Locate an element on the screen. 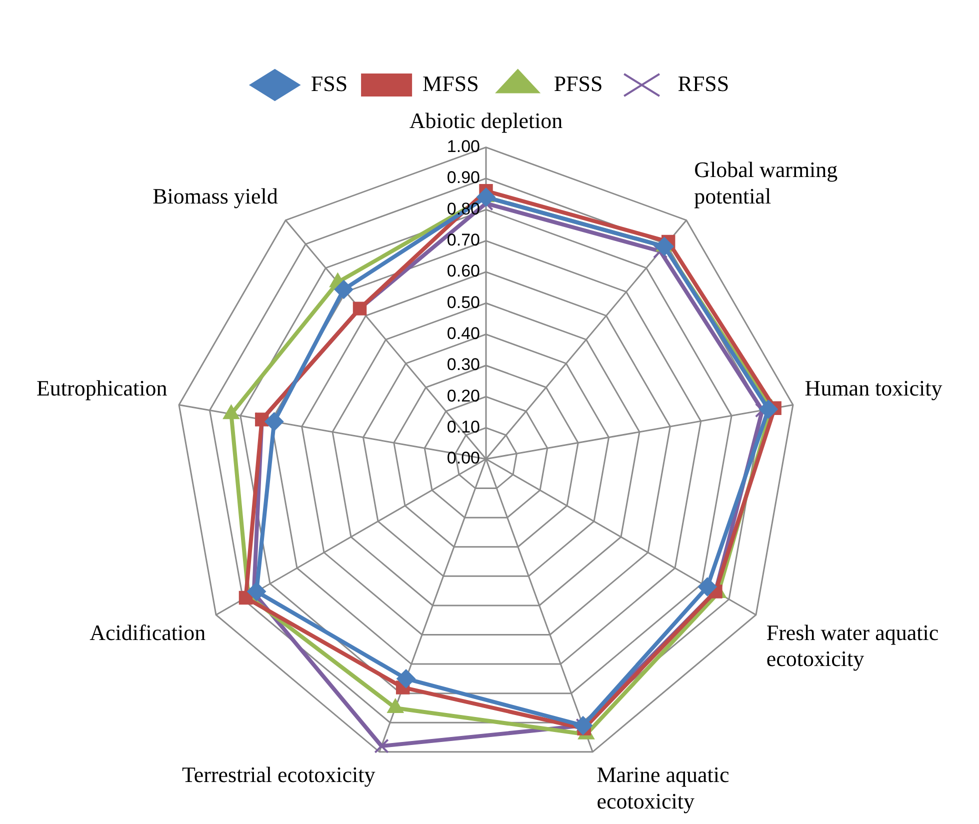 The image size is (979, 824). y-tick-label: 0.70 is located at coordinates (463, 240).